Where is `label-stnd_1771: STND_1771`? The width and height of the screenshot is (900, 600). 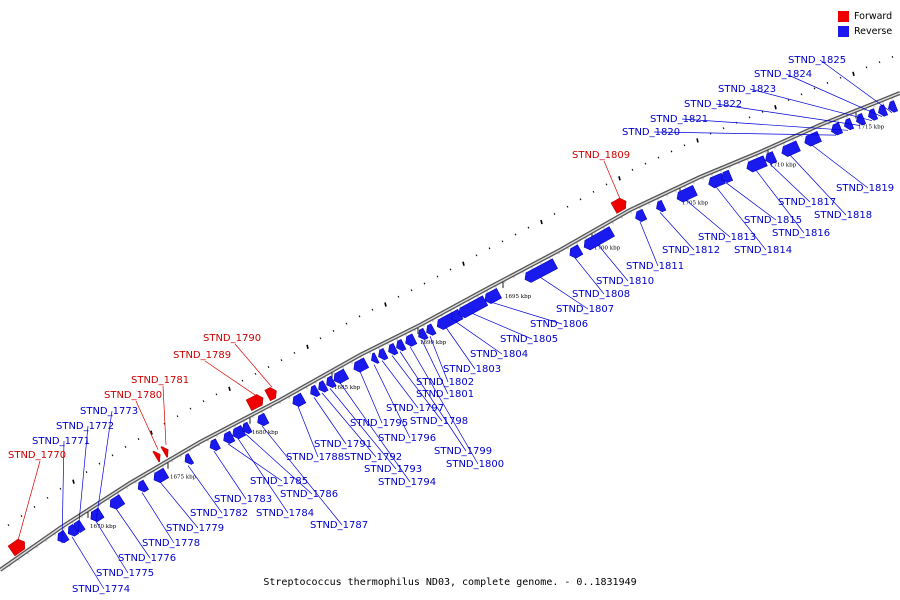 label-stnd_1771: STND_1771 is located at coordinates (61, 441).